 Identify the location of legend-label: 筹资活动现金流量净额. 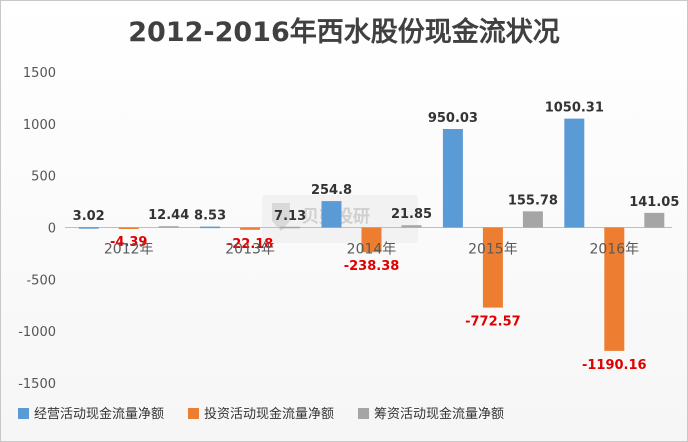
(439, 414).